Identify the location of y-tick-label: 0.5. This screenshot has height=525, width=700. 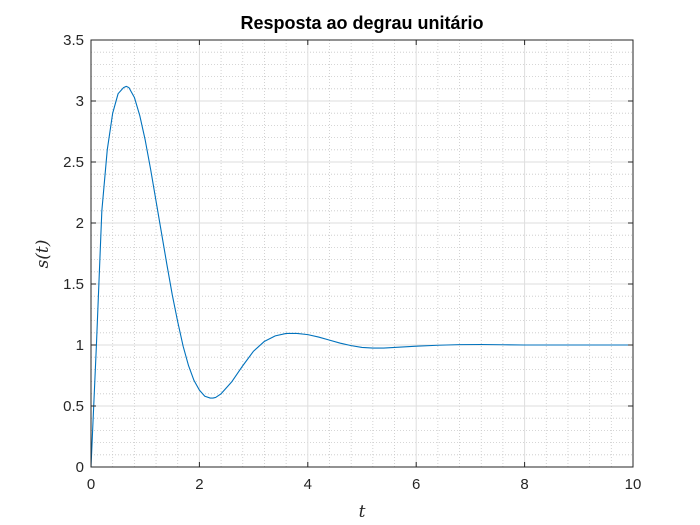
(73, 406).